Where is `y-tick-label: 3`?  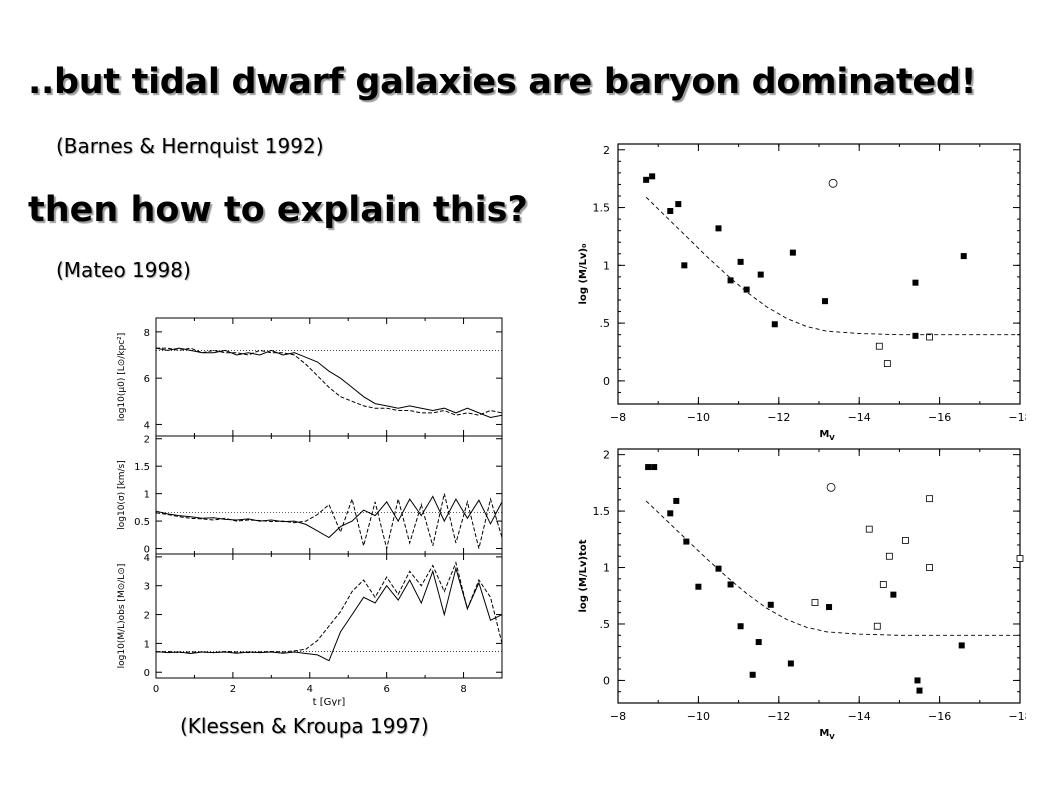
y-tick-label: 3 is located at coordinates (147, 587).